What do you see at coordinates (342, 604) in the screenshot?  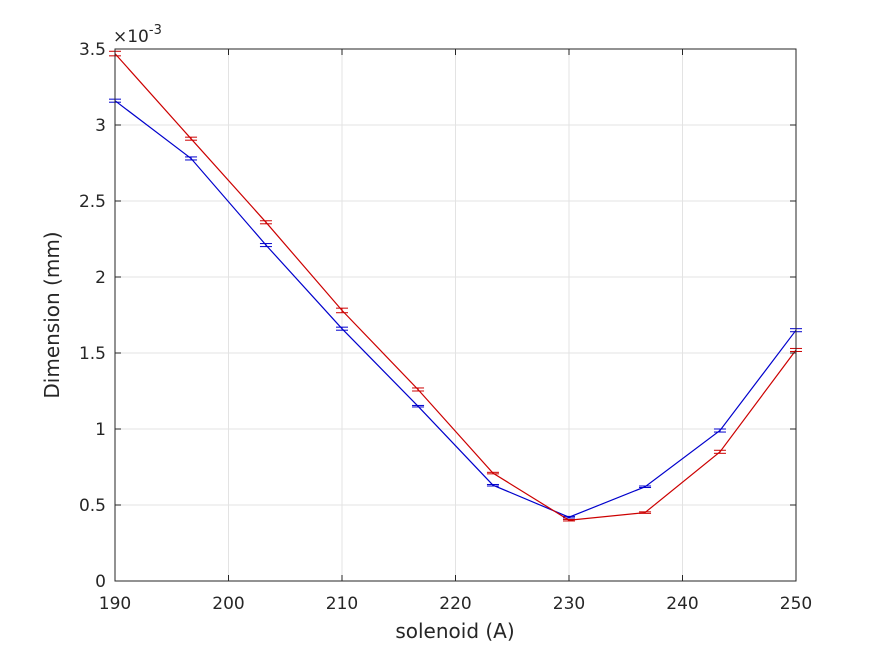 I see `x-tick-label: 210` at bounding box center [342, 604].